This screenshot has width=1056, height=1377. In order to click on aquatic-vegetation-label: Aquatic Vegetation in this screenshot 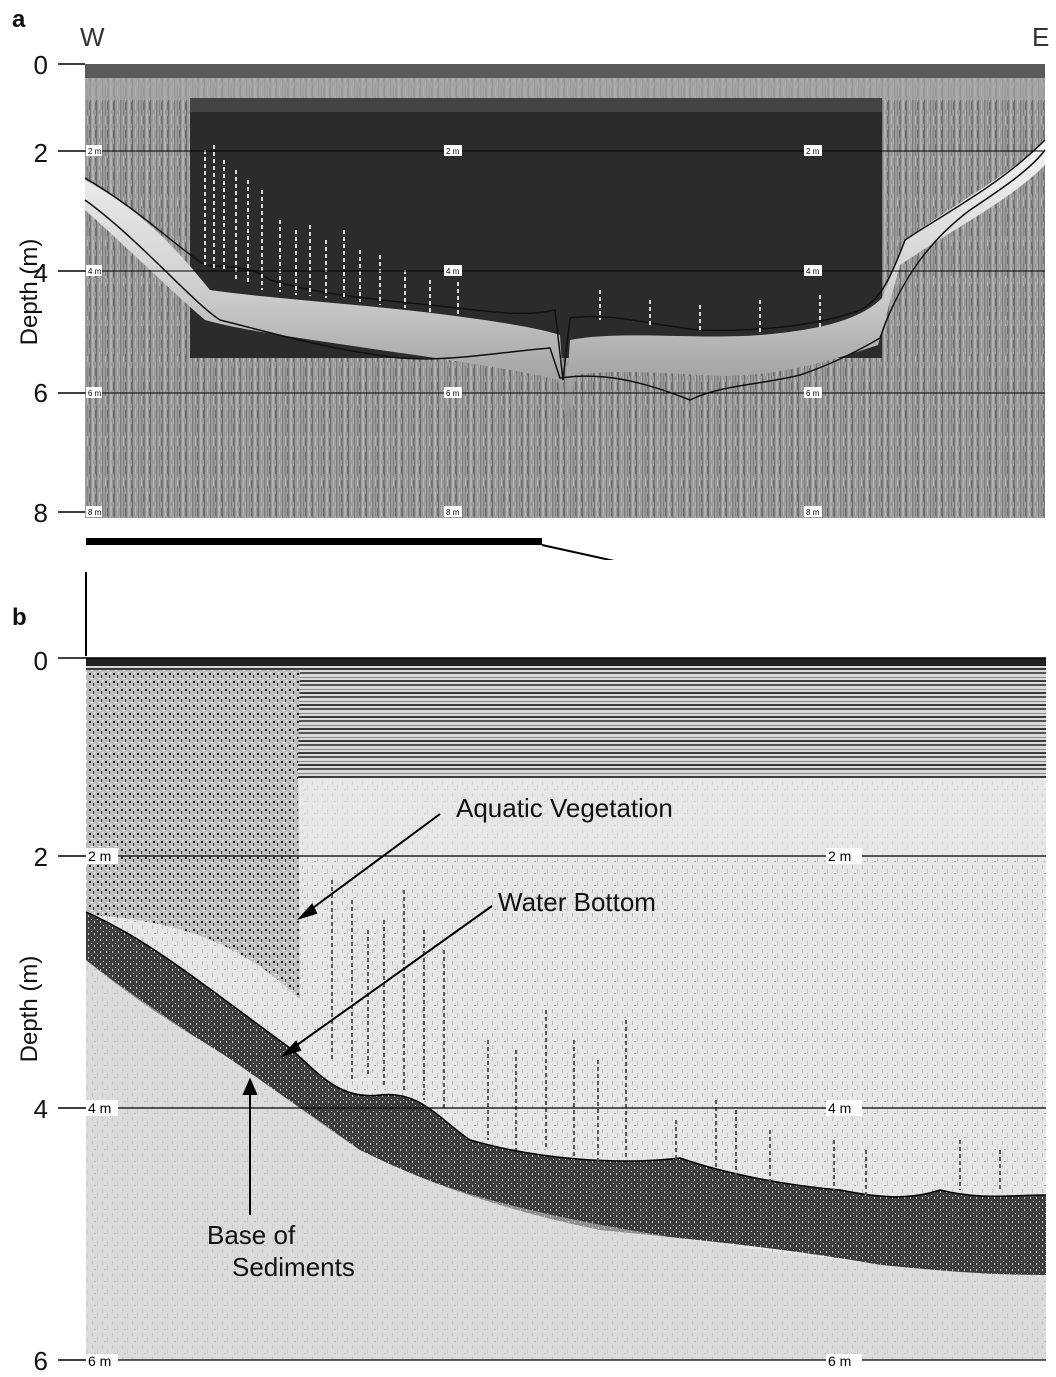, I will do `click(564, 808)`.